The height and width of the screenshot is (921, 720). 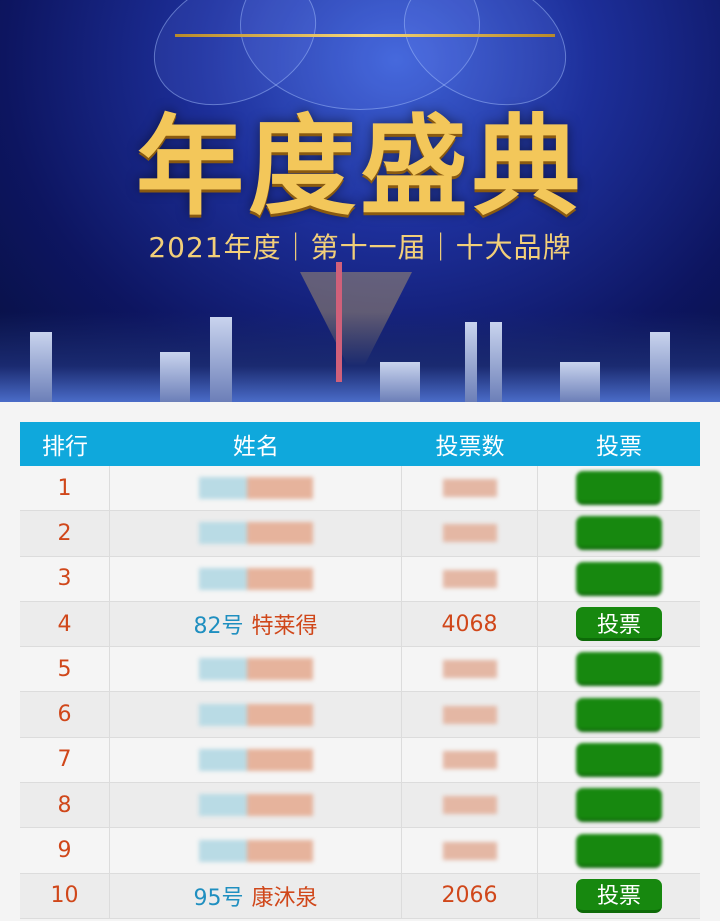 I want to click on rank: 10, so click(x=64, y=896).